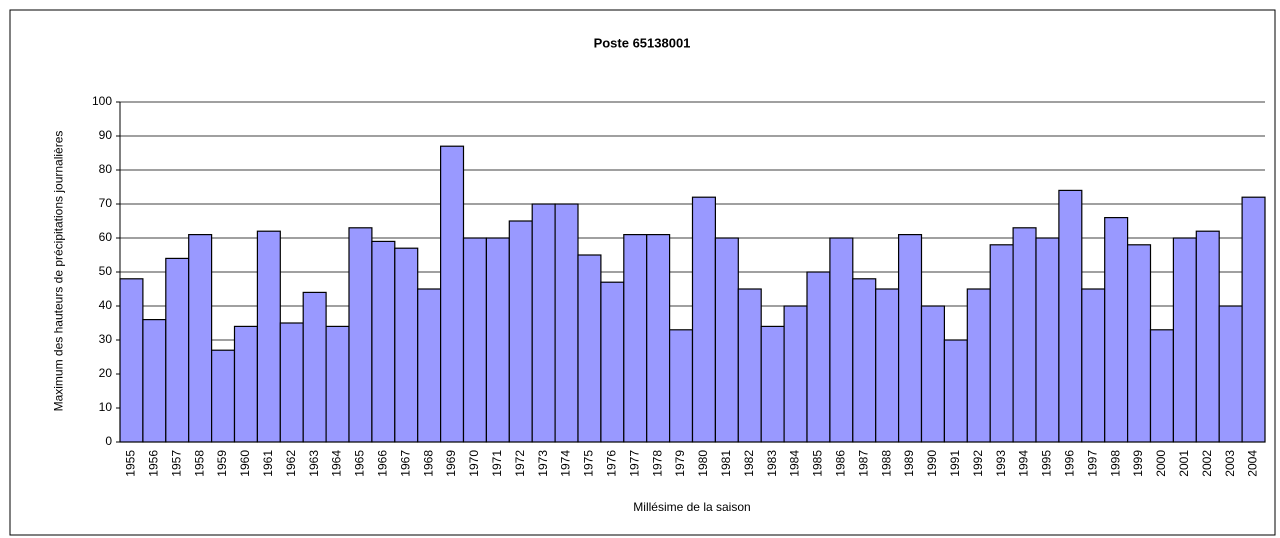  Describe the element at coordinates (1138, 463) in the screenshot. I see `x-tick-label: 1999` at that location.